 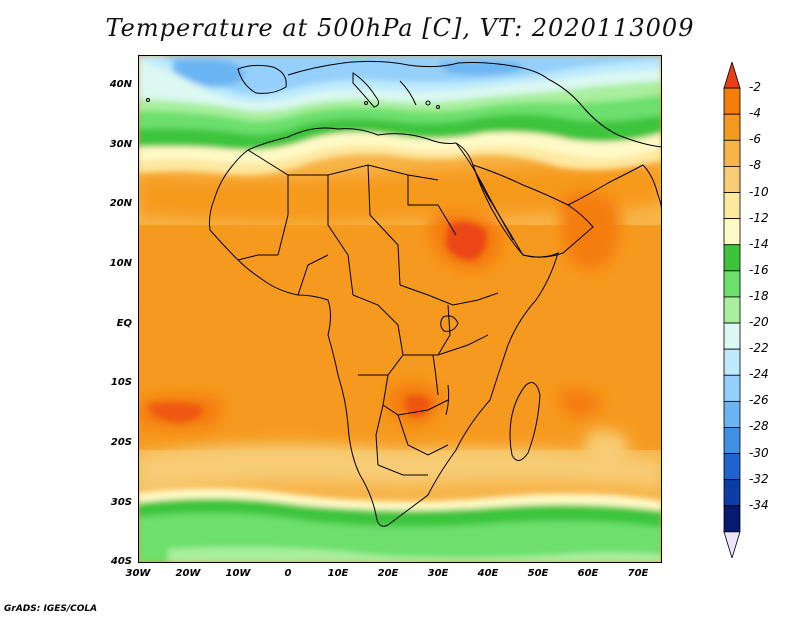 What do you see at coordinates (755, 87) in the screenshot?
I see `colorbar-label: -2` at bounding box center [755, 87].